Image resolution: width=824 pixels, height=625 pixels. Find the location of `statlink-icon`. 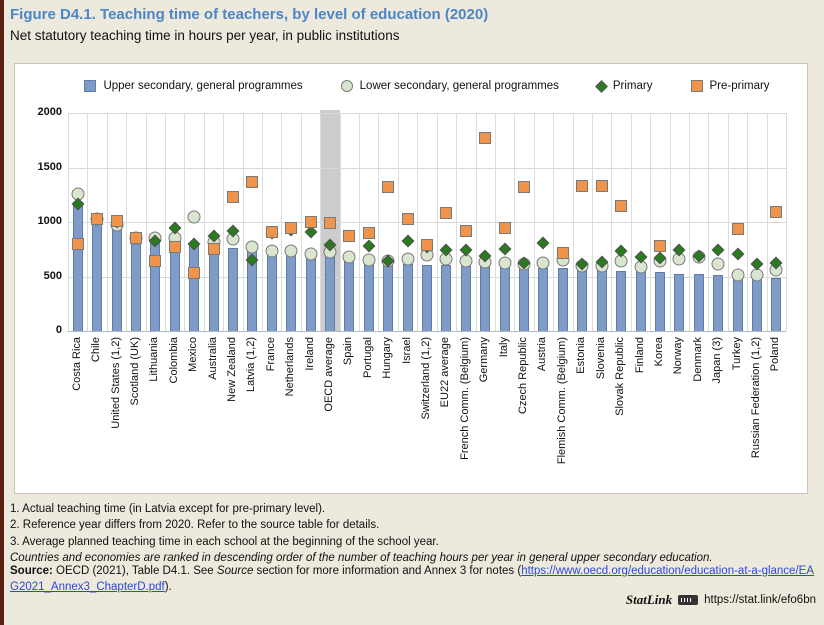

statlink-icon is located at coordinates (688, 600).